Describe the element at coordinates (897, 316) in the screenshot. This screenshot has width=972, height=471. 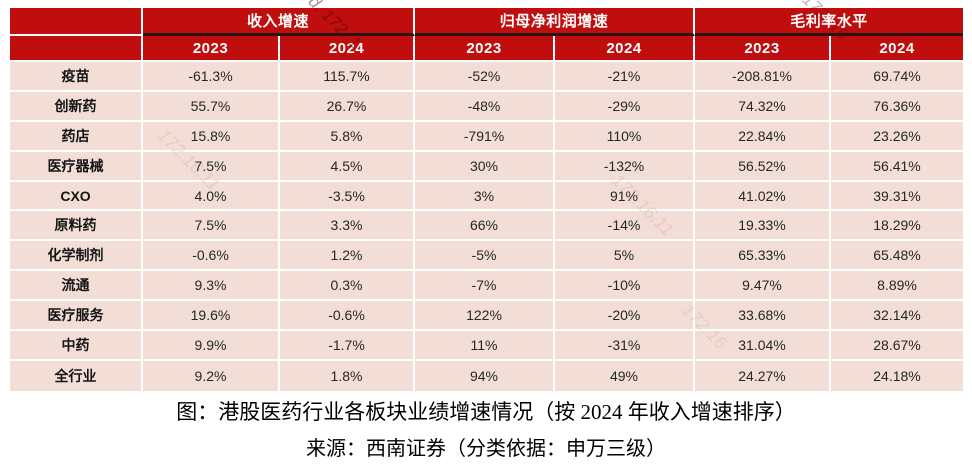
I see `data-cell: 32.14%` at that location.